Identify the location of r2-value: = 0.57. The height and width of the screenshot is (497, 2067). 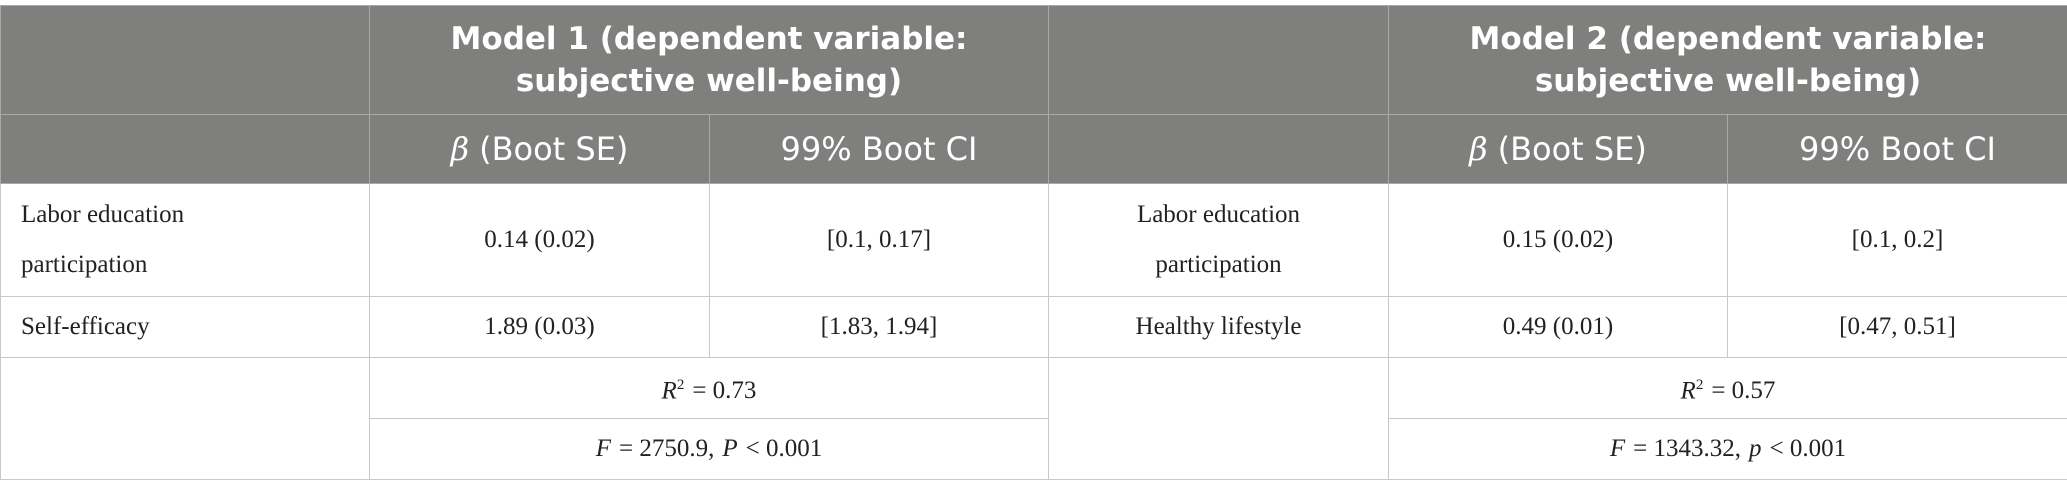
(1743, 391).